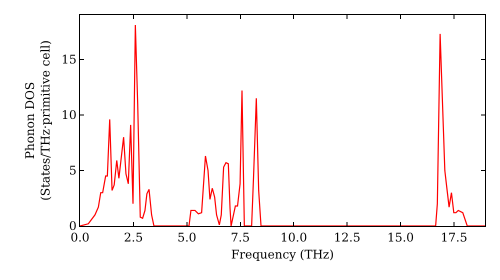 This screenshot has width=500, height=280. Describe the element at coordinates (240, 237) in the screenshot. I see `x-tick-label: 7.5` at that location.